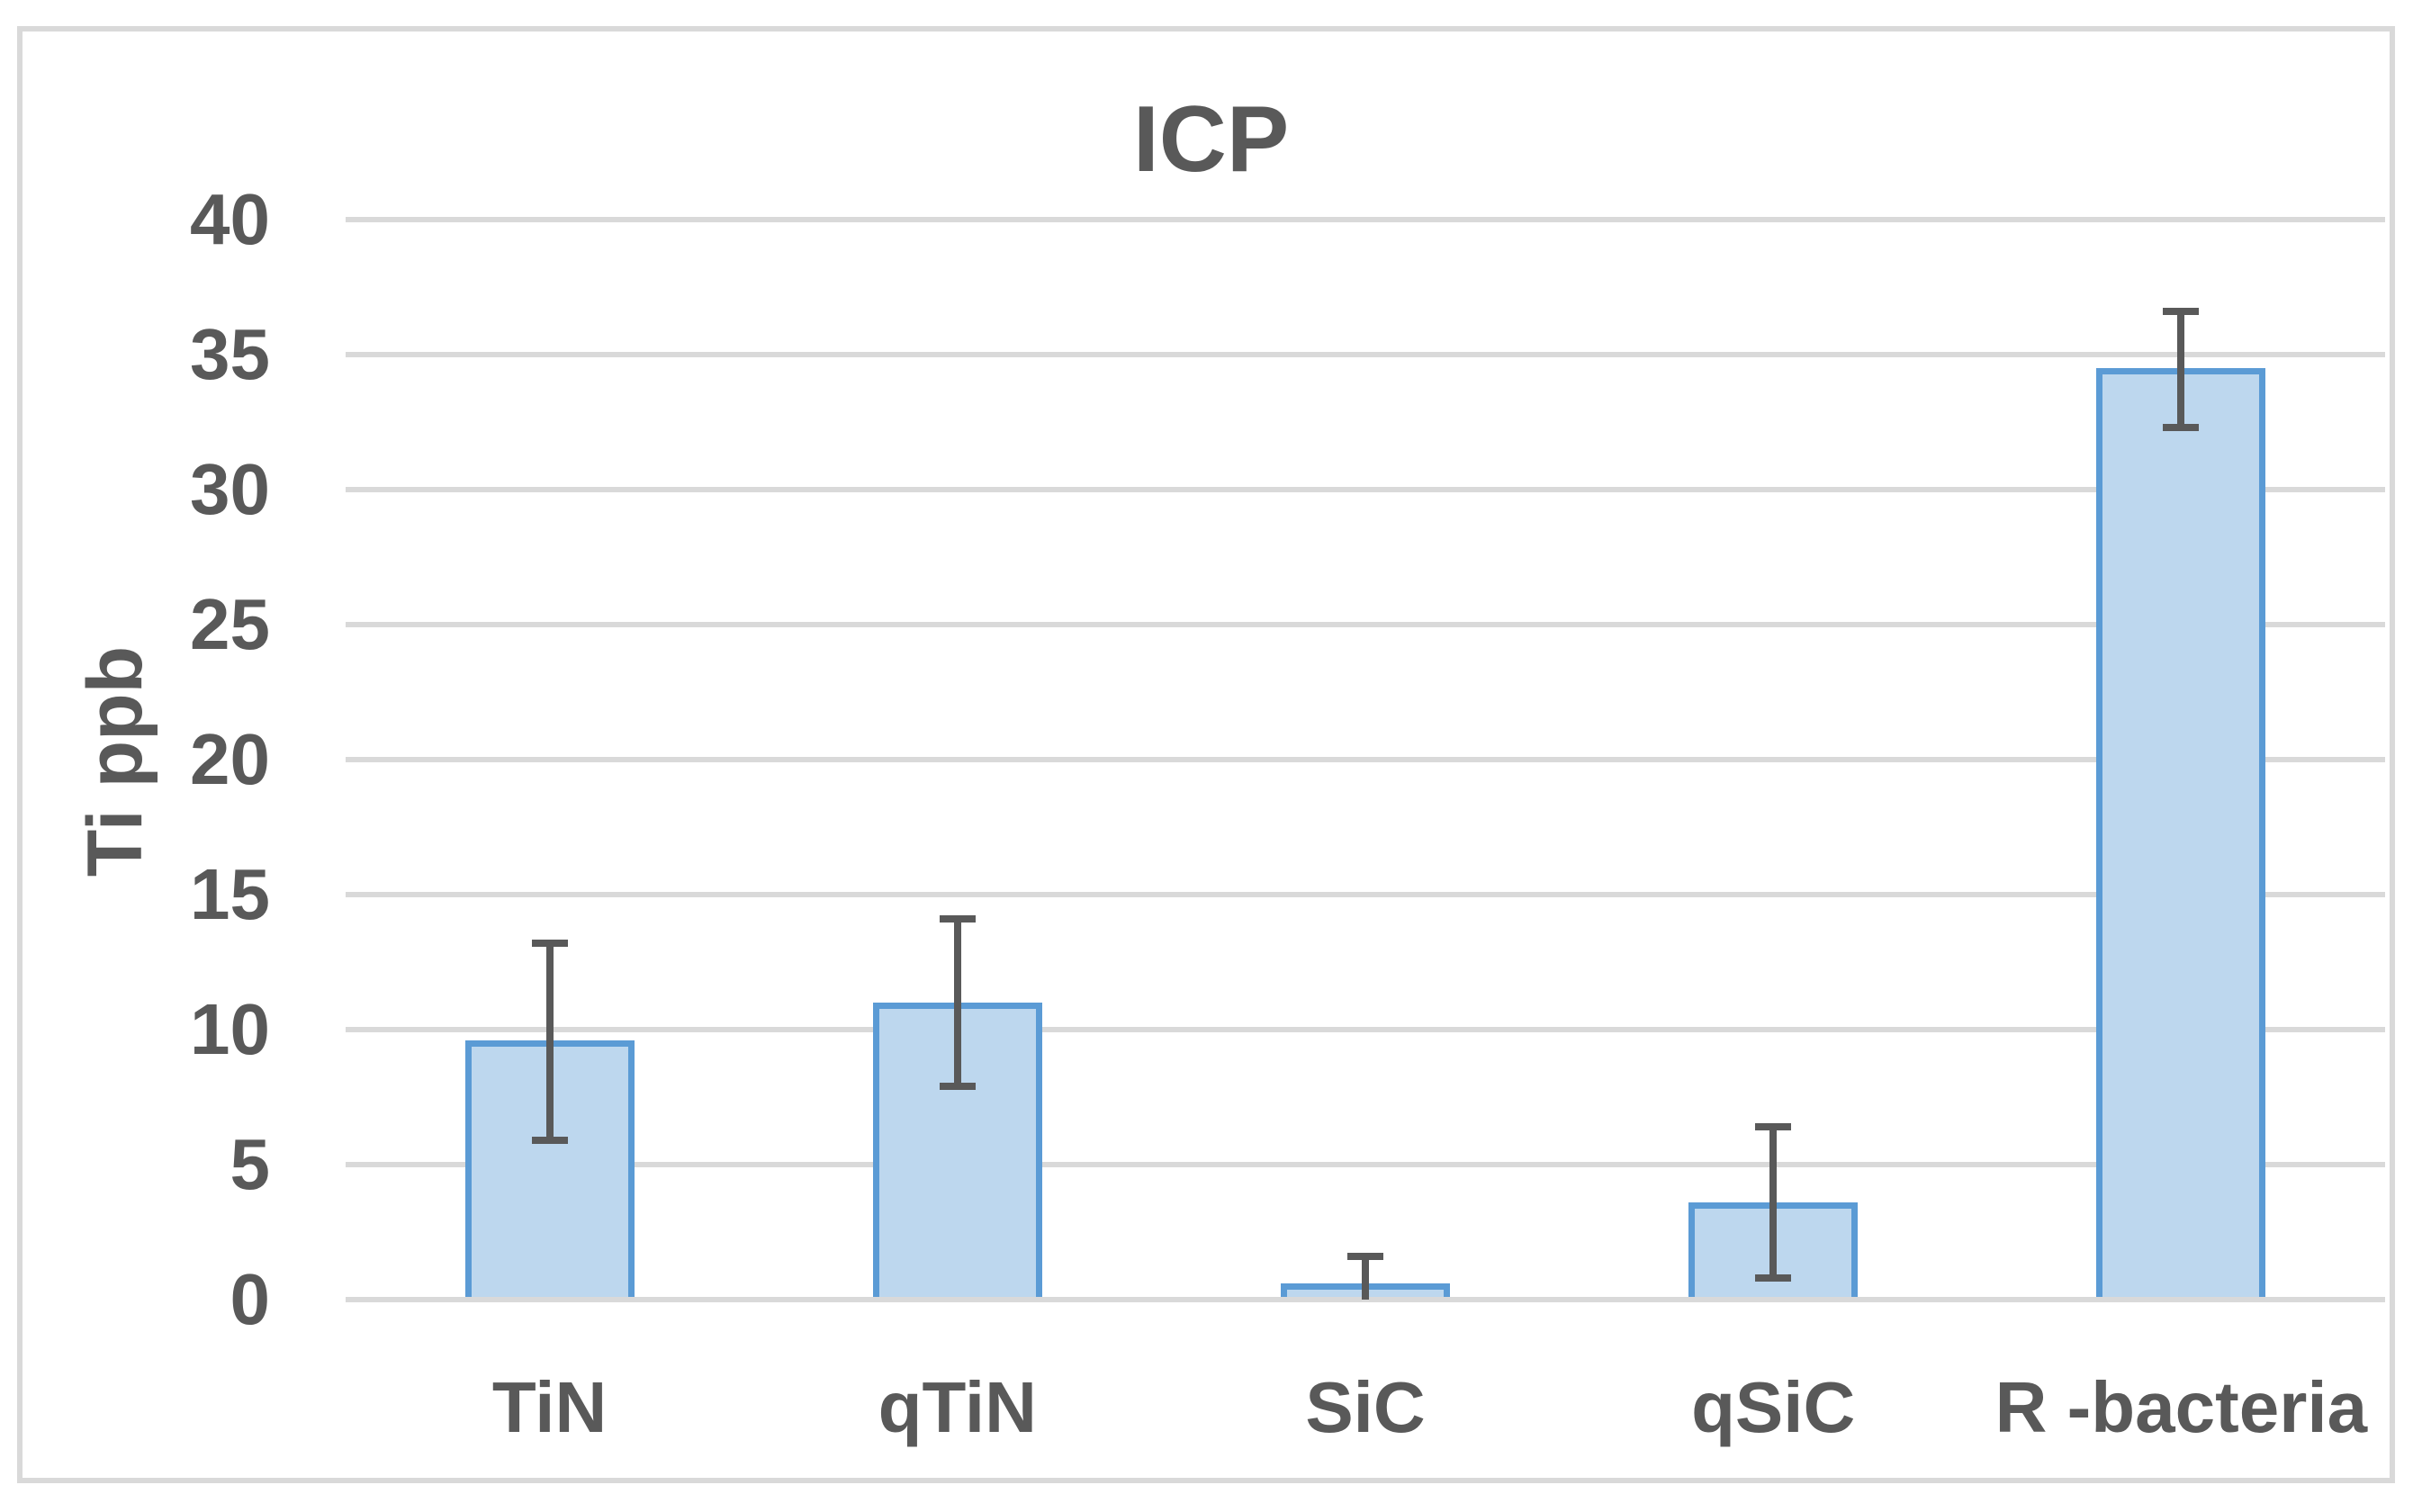 Image resolution: width=2422 pixels, height=1512 pixels. I want to click on y-tick-label: 0, so click(250, 1299).